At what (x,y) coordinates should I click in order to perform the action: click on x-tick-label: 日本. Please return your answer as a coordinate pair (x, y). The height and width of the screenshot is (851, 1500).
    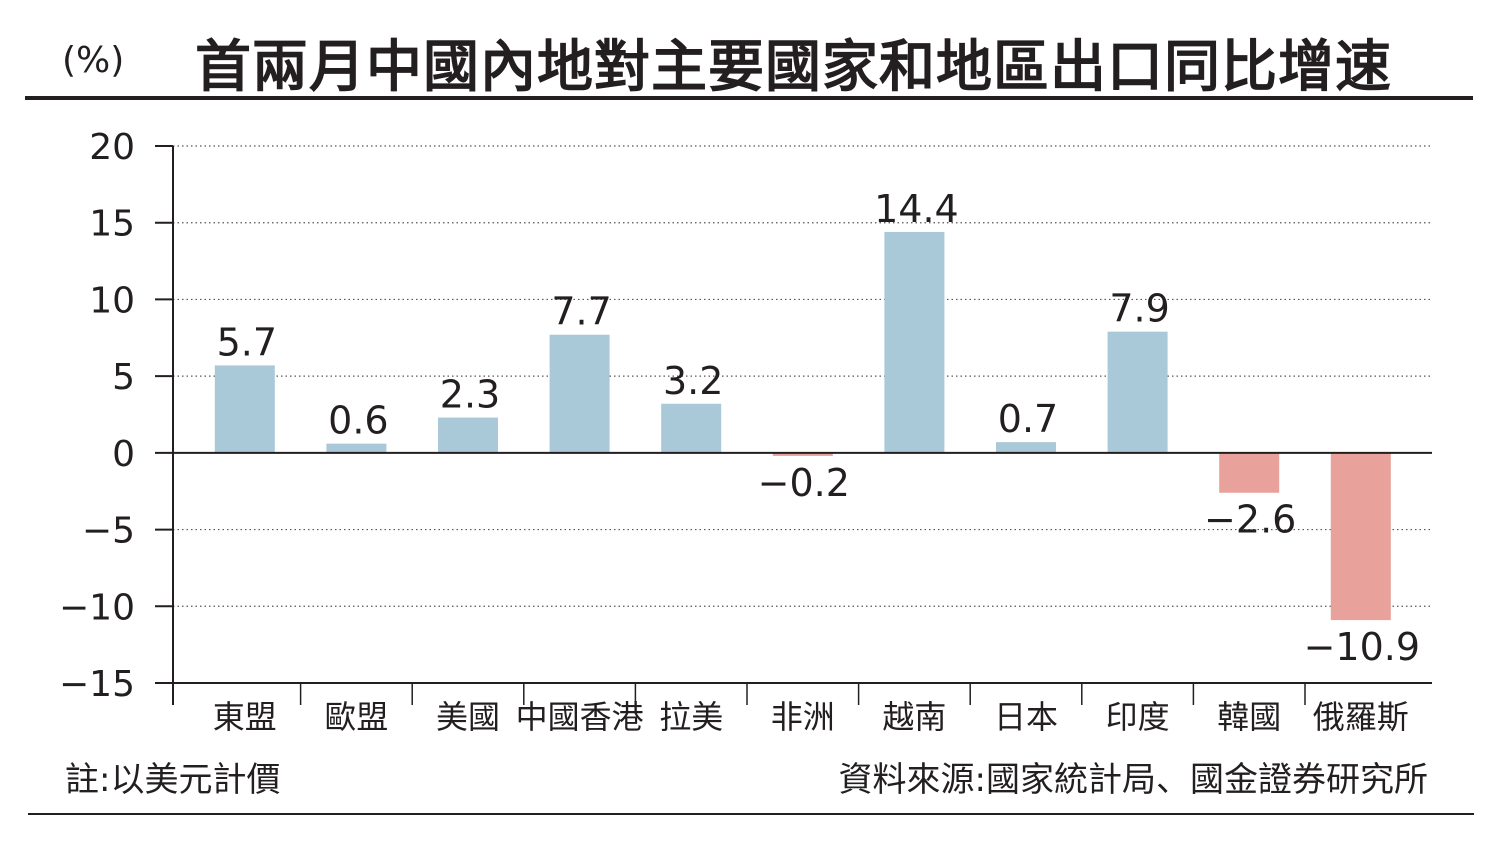
    Looking at the image, I should click on (1026, 717).